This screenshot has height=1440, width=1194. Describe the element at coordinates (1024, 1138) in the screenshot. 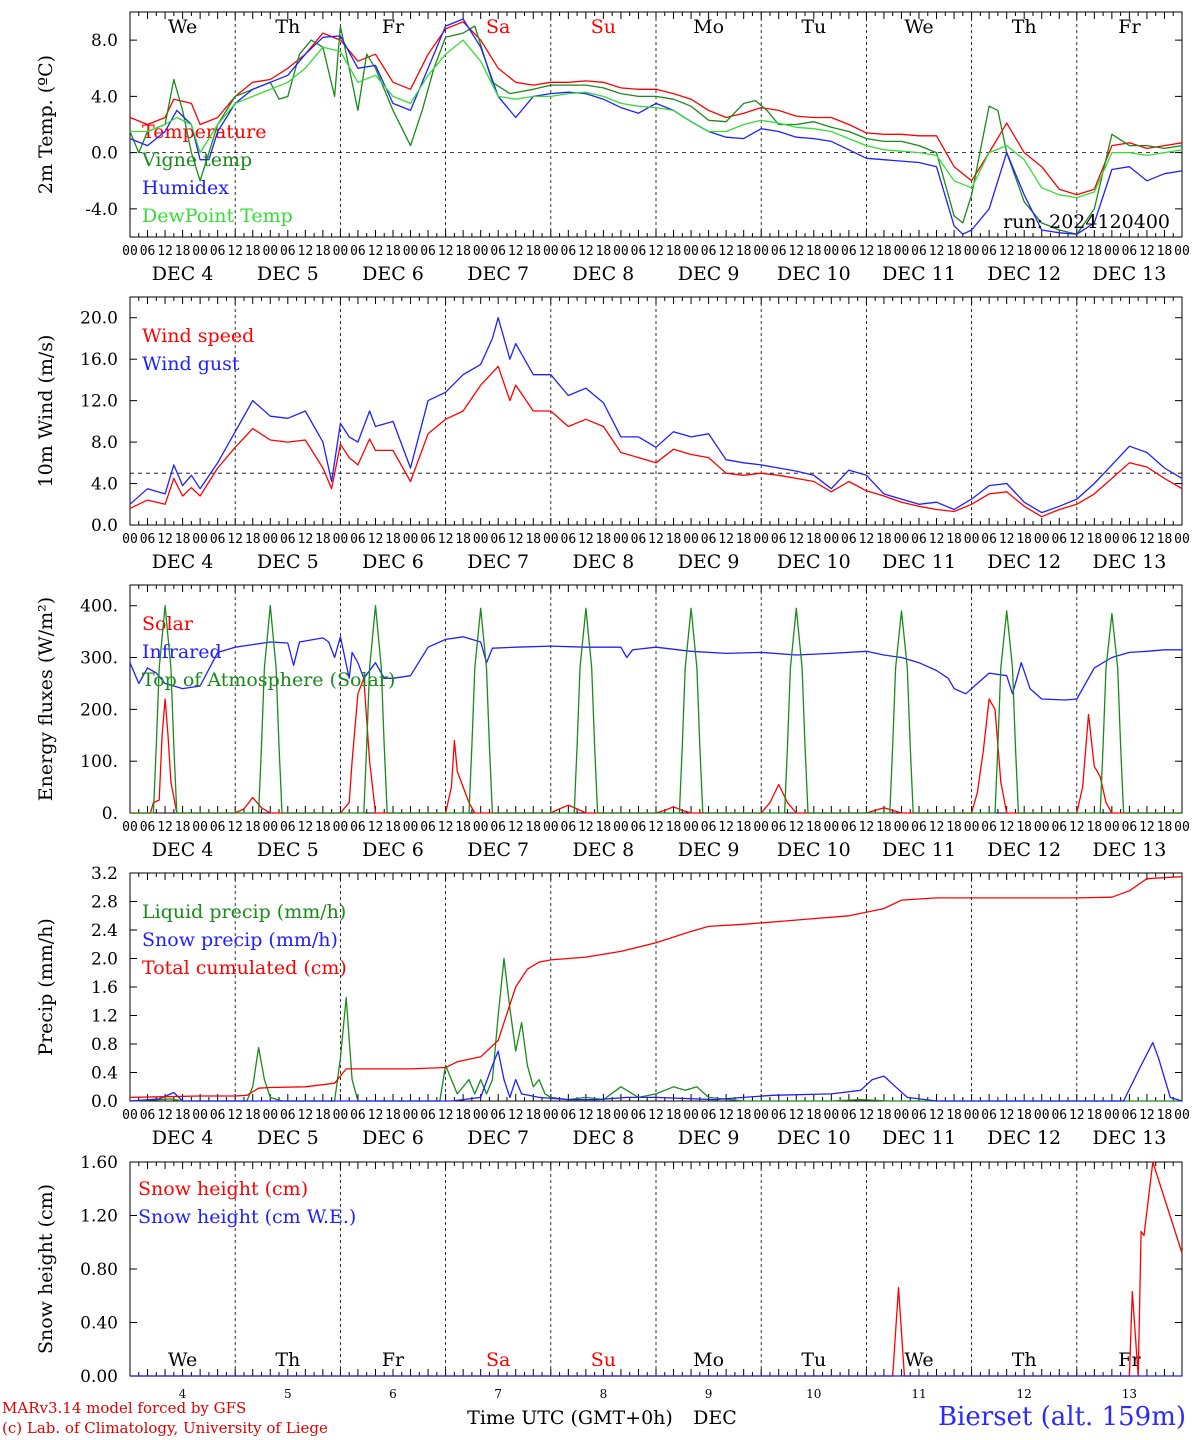

I see `date-label: DEC 12` at that location.